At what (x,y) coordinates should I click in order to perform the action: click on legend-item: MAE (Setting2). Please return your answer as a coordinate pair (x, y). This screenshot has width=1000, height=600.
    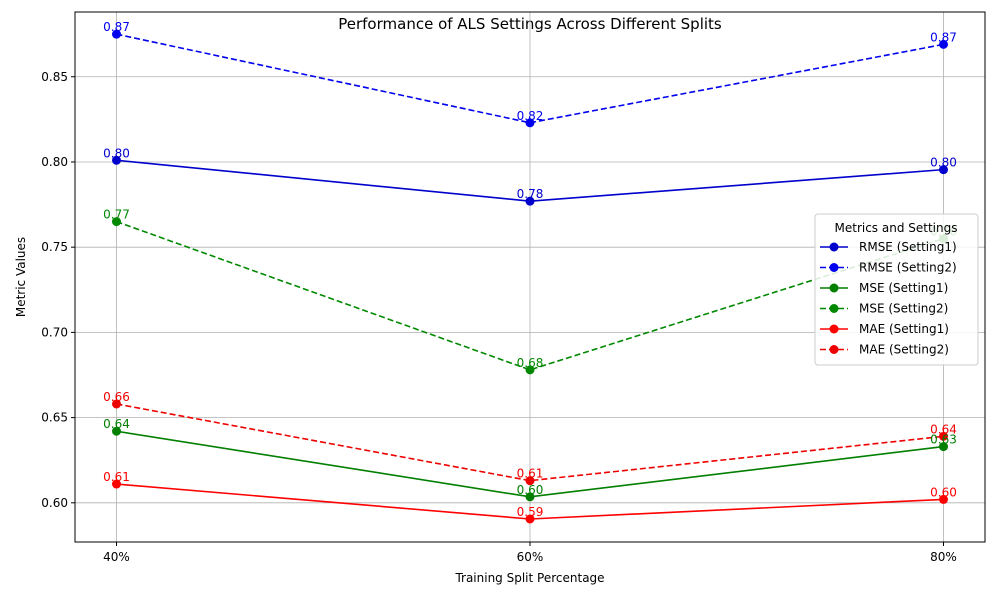
    Looking at the image, I should click on (884, 350).